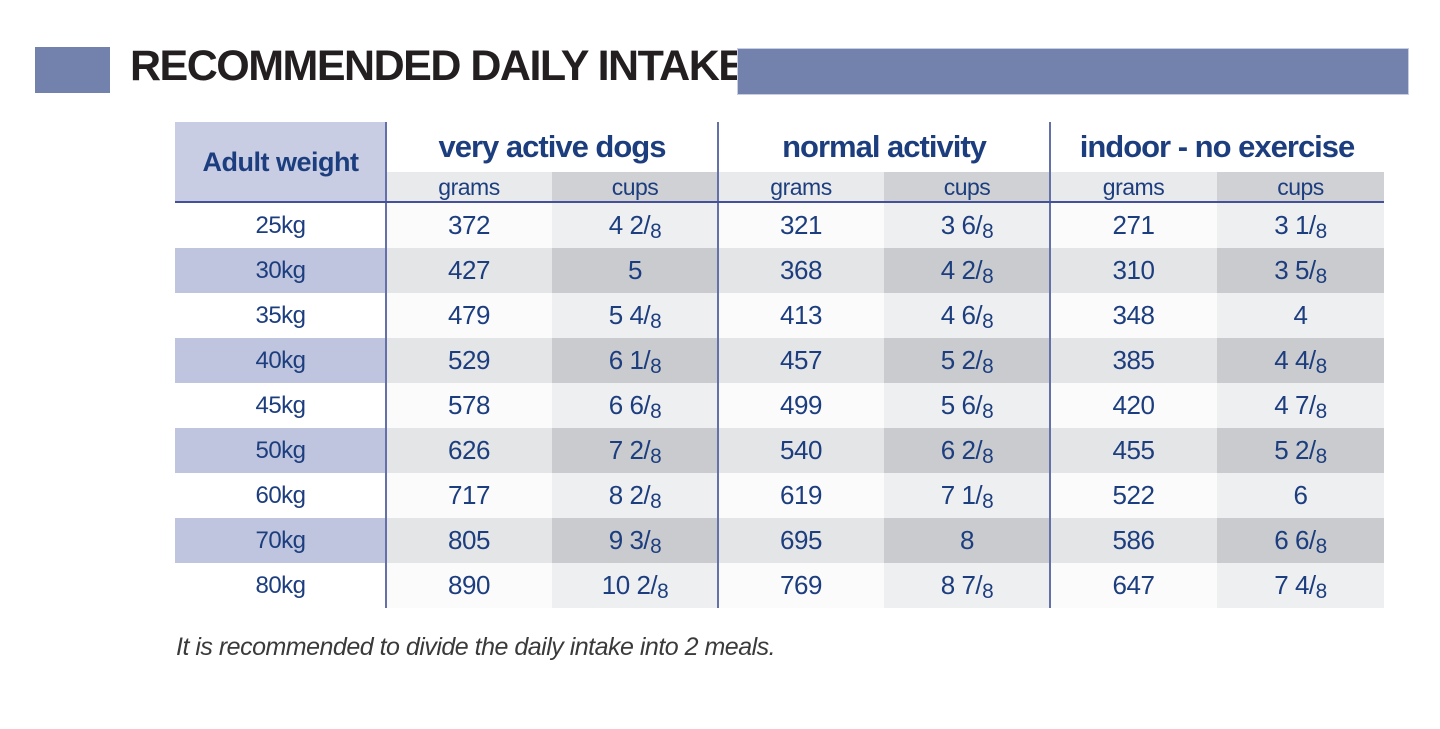 The image size is (1440, 729). Describe the element at coordinates (635, 270) in the screenshot. I see `cups-cell: 5` at that location.